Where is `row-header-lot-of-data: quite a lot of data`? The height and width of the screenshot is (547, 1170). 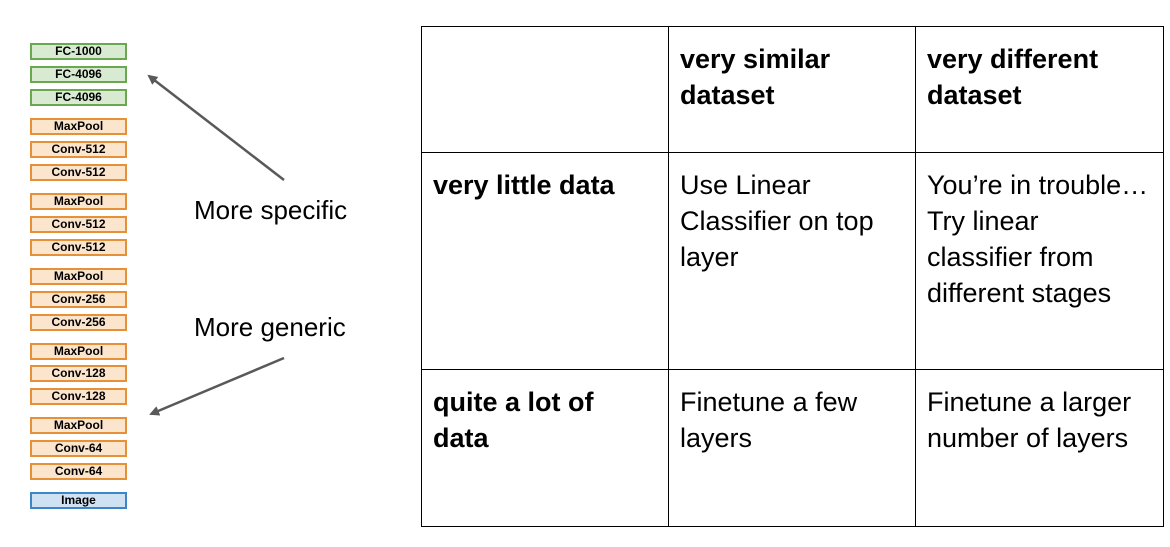
row-header-lot-of-data: quite a lot of data is located at coordinates (545, 448).